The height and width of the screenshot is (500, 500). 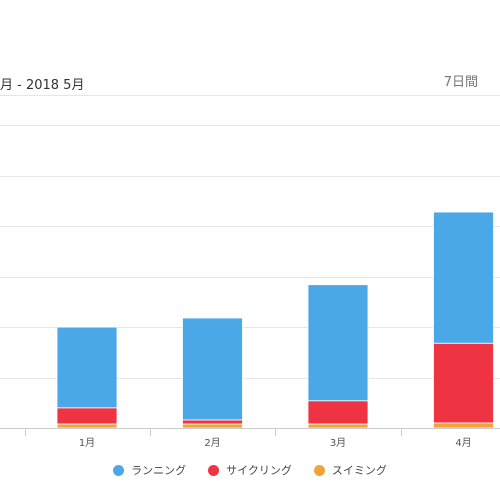 What do you see at coordinates (87, 443) in the screenshot?
I see `x-tick-label: 1月` at bounding box center [87, 443].